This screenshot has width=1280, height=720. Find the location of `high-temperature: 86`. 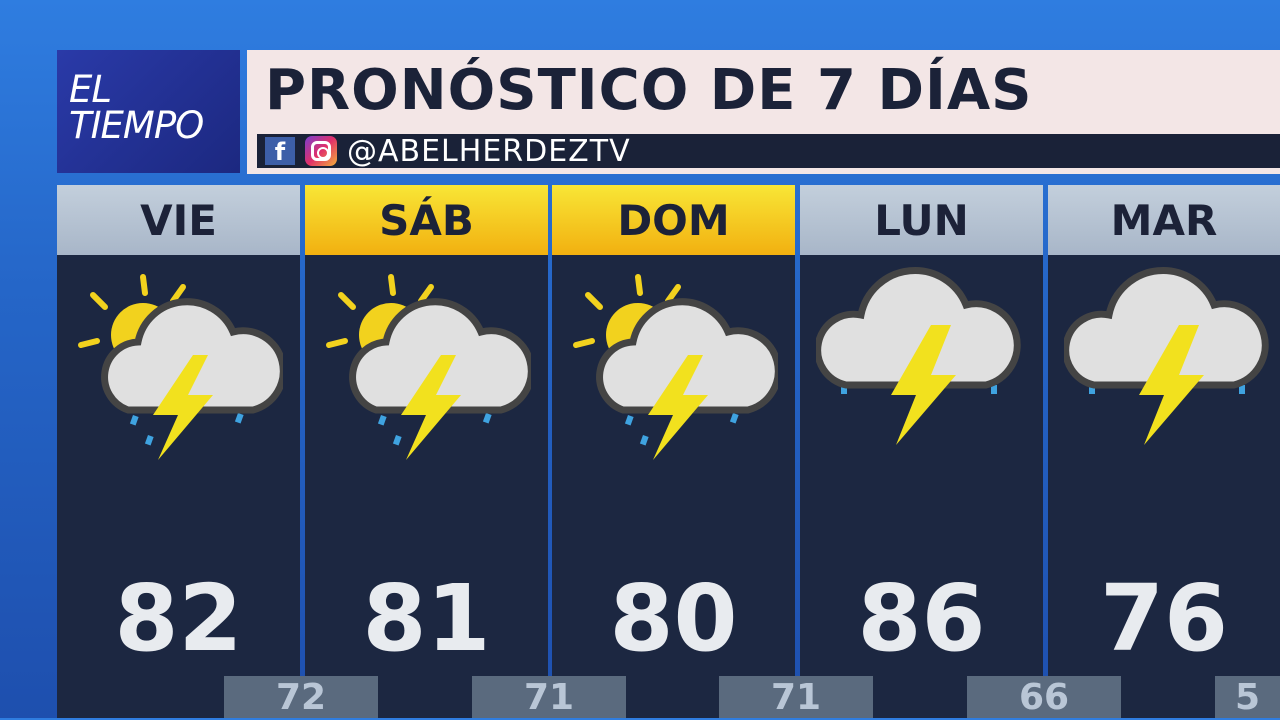

high-temperature: 86 is located at coordinates (921, 618).